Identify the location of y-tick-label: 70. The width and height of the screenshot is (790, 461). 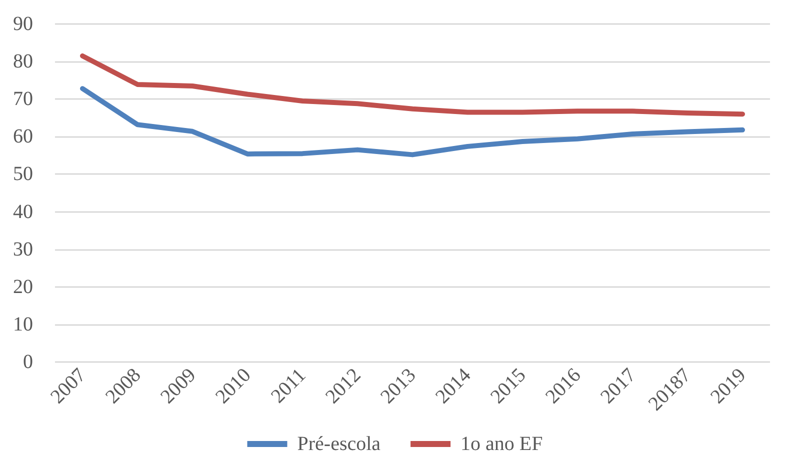
(23, 99).